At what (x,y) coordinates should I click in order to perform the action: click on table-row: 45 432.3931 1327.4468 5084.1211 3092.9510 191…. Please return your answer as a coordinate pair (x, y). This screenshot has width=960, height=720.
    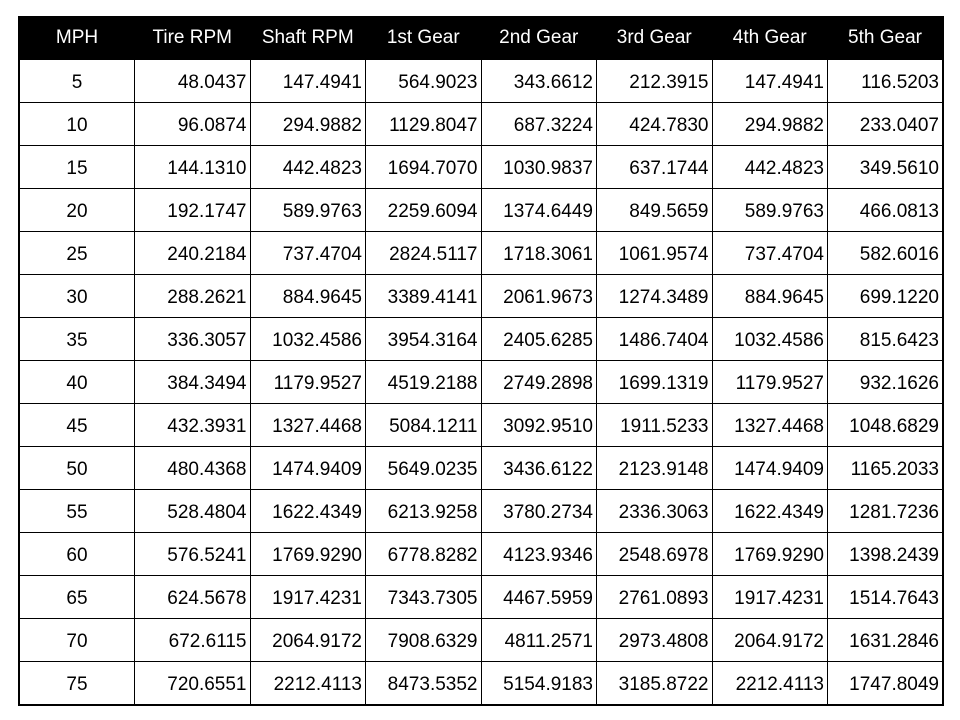
    Looking at the image, I should click on (481, 424).